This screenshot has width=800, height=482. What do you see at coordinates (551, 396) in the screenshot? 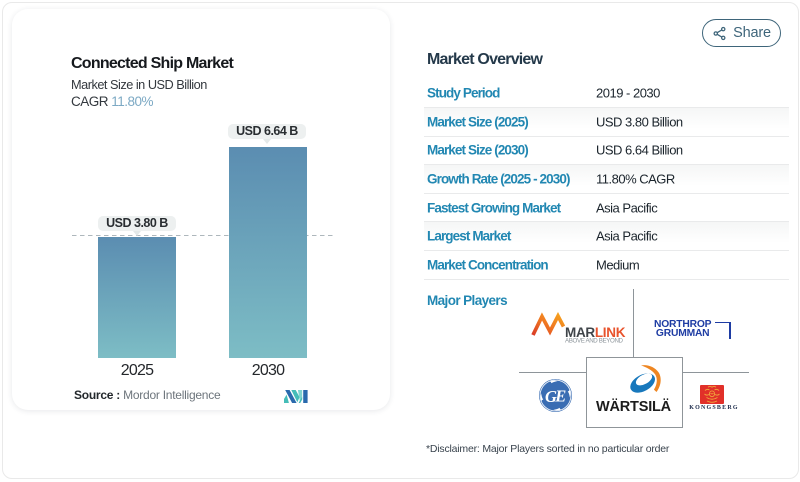
I see `svg-text: G` at bounding box center [551, 396].